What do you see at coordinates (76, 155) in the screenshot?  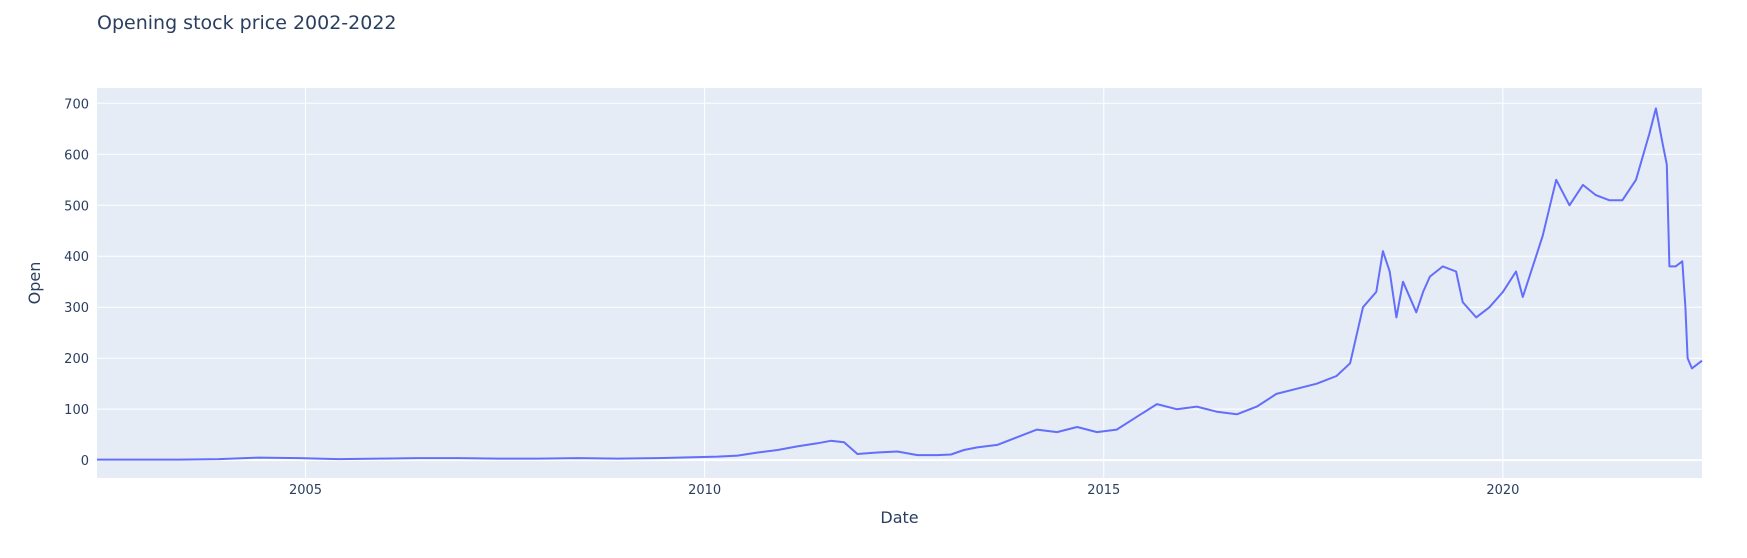 I see `y-tick-label: 600` at bounding box center [76, 155].